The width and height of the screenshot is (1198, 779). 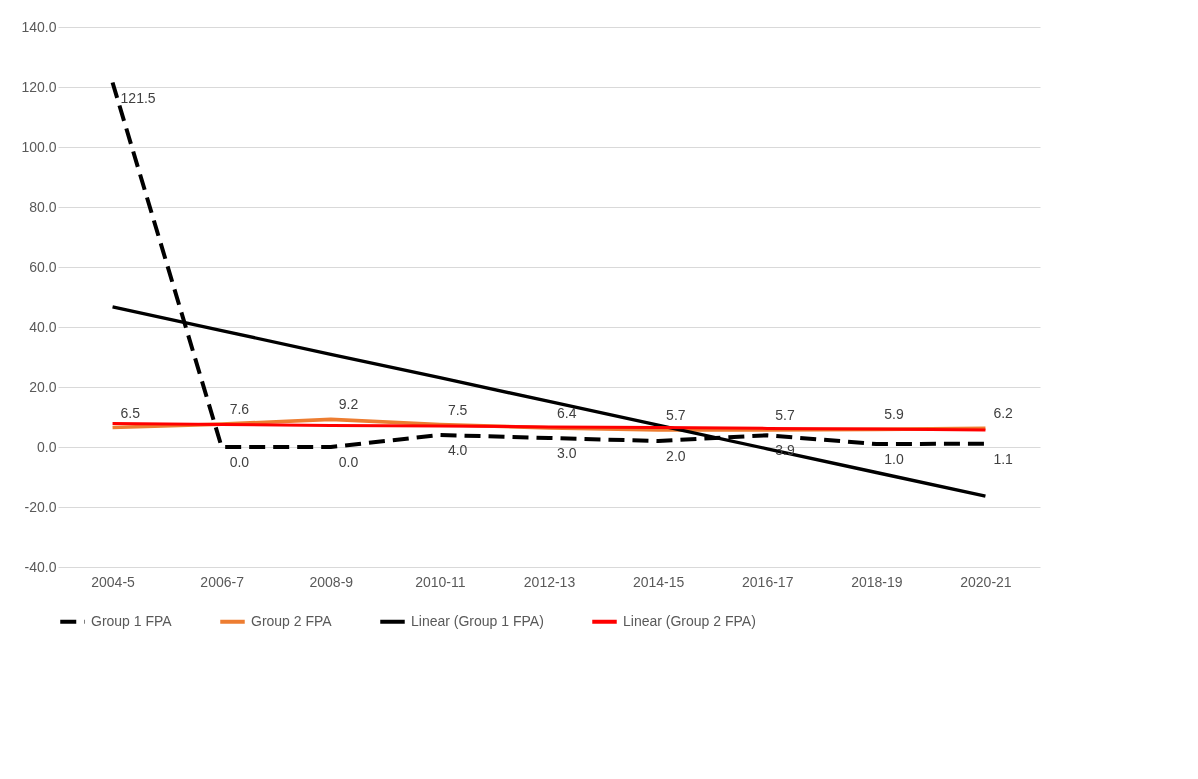 I want to click on y-tick-label: 40.0, so click(x=43, y=326).